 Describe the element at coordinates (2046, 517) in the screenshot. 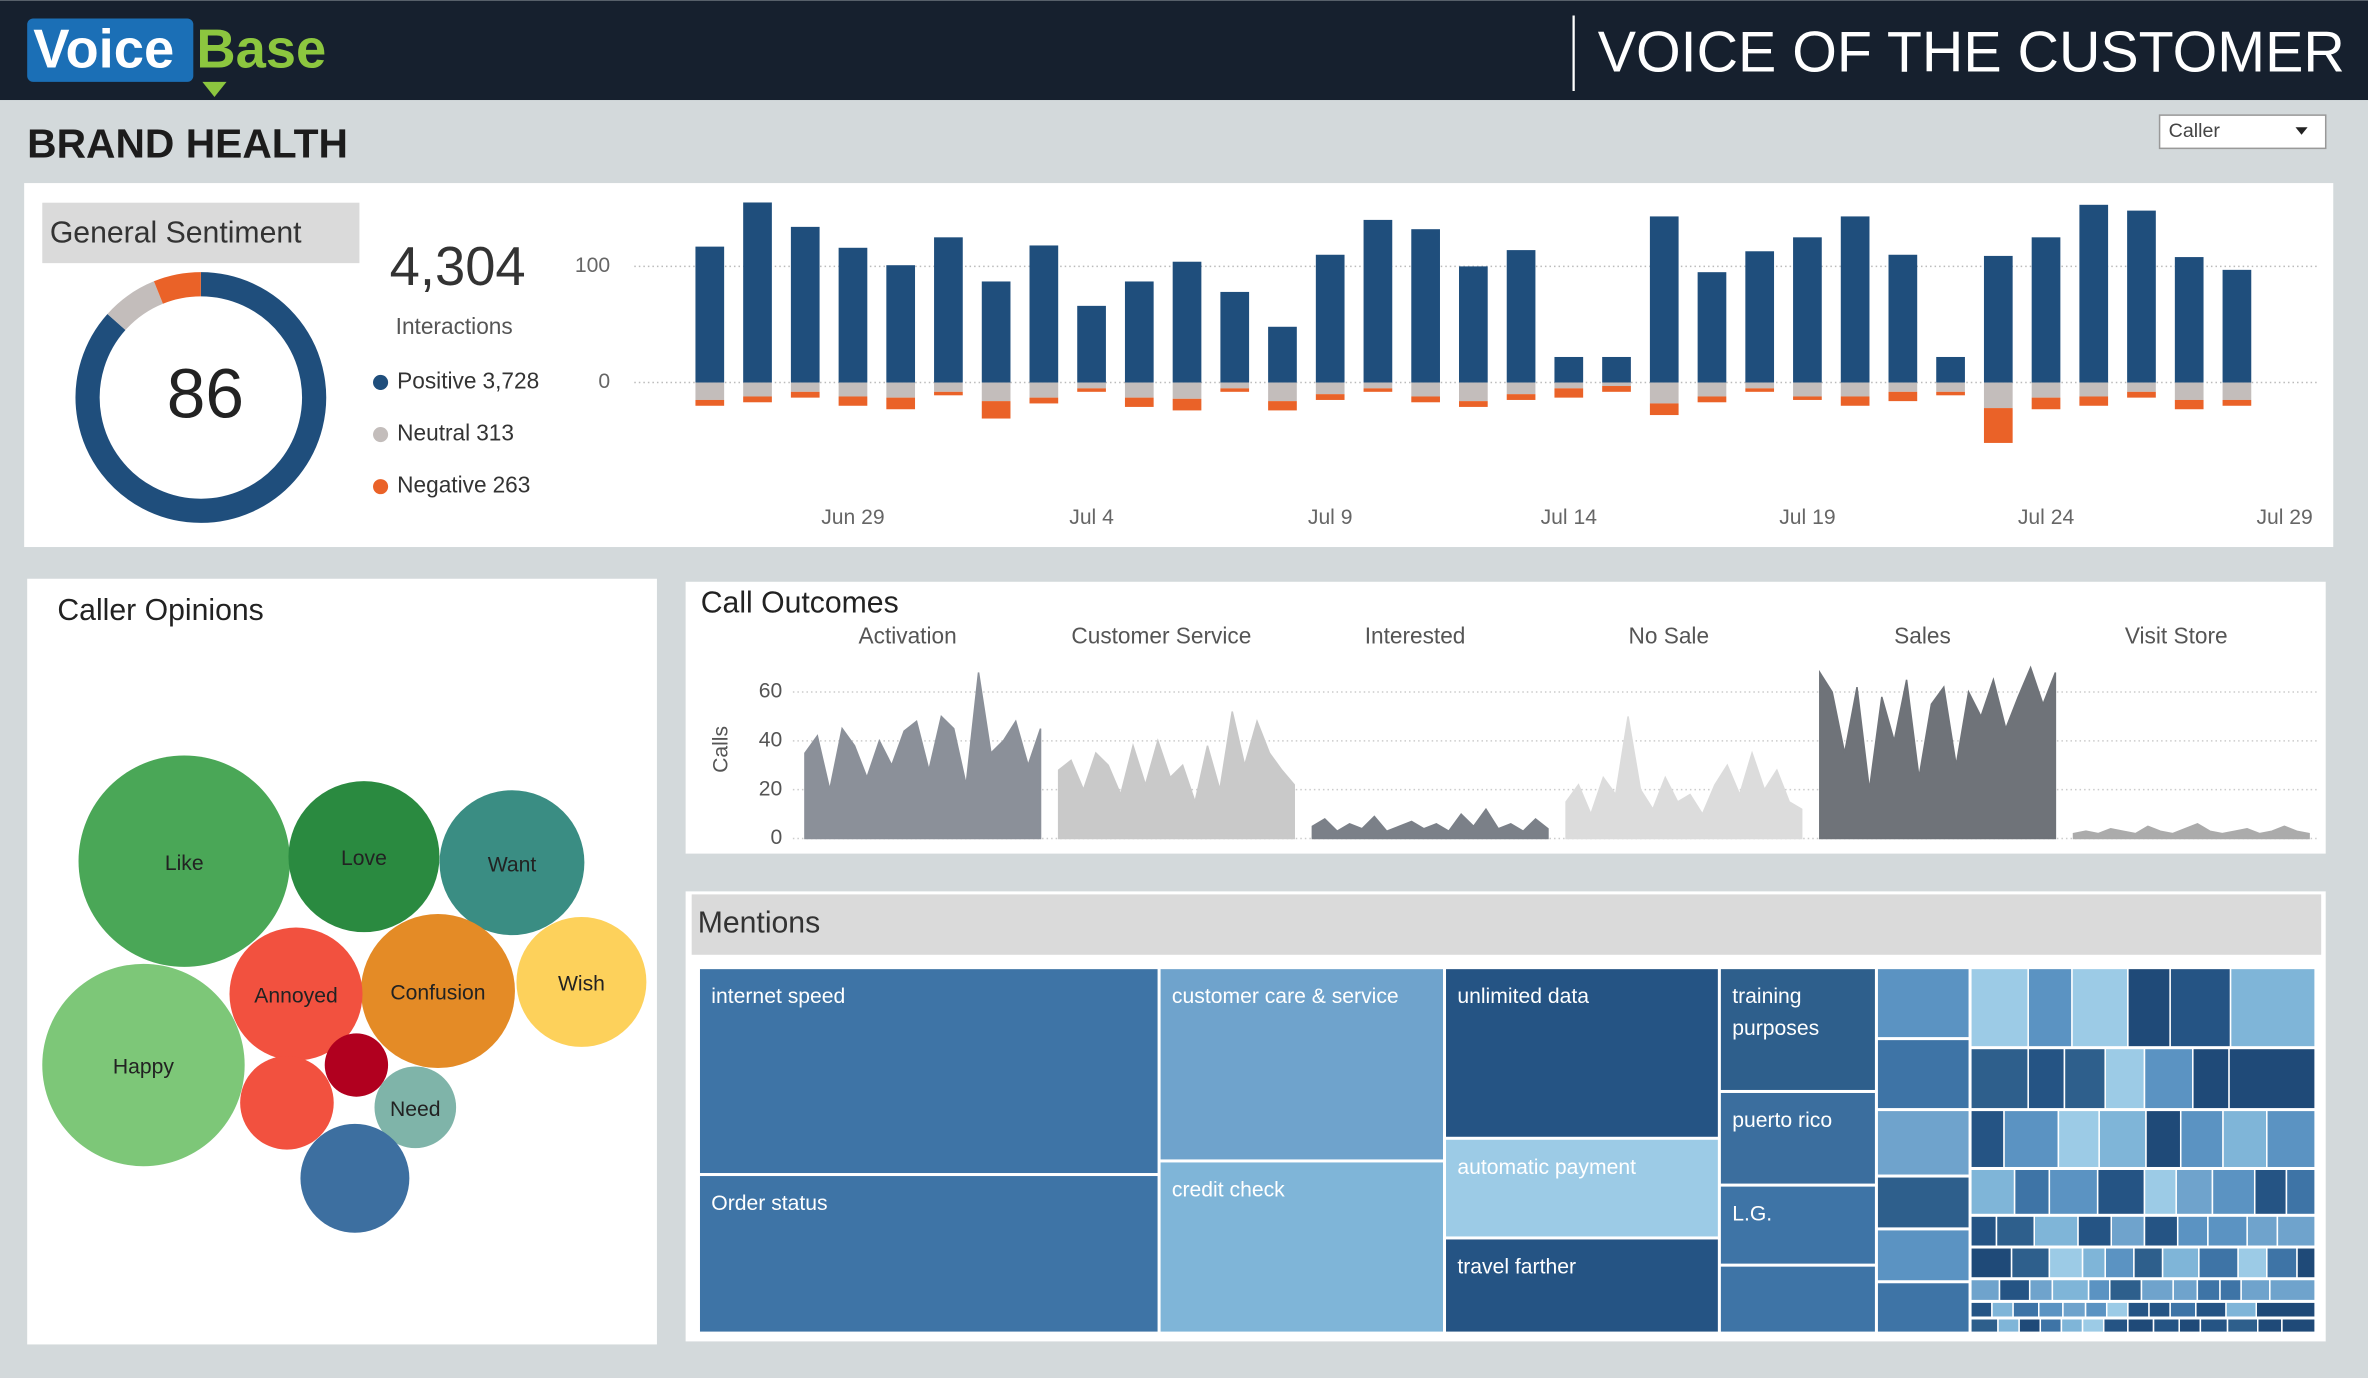

I see `x-tick-label: Jul 24` at that location.